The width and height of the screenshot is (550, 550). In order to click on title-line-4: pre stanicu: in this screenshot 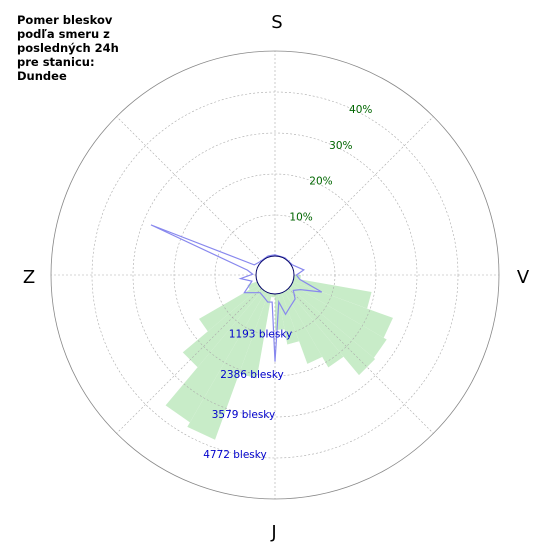, I will do `click(56, 62)`.